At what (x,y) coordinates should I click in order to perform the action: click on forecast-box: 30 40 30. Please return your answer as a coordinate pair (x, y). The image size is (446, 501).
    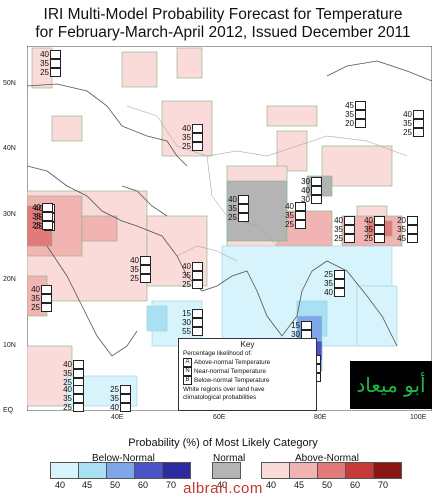
    Looking at the image, I should click on (310, 190).